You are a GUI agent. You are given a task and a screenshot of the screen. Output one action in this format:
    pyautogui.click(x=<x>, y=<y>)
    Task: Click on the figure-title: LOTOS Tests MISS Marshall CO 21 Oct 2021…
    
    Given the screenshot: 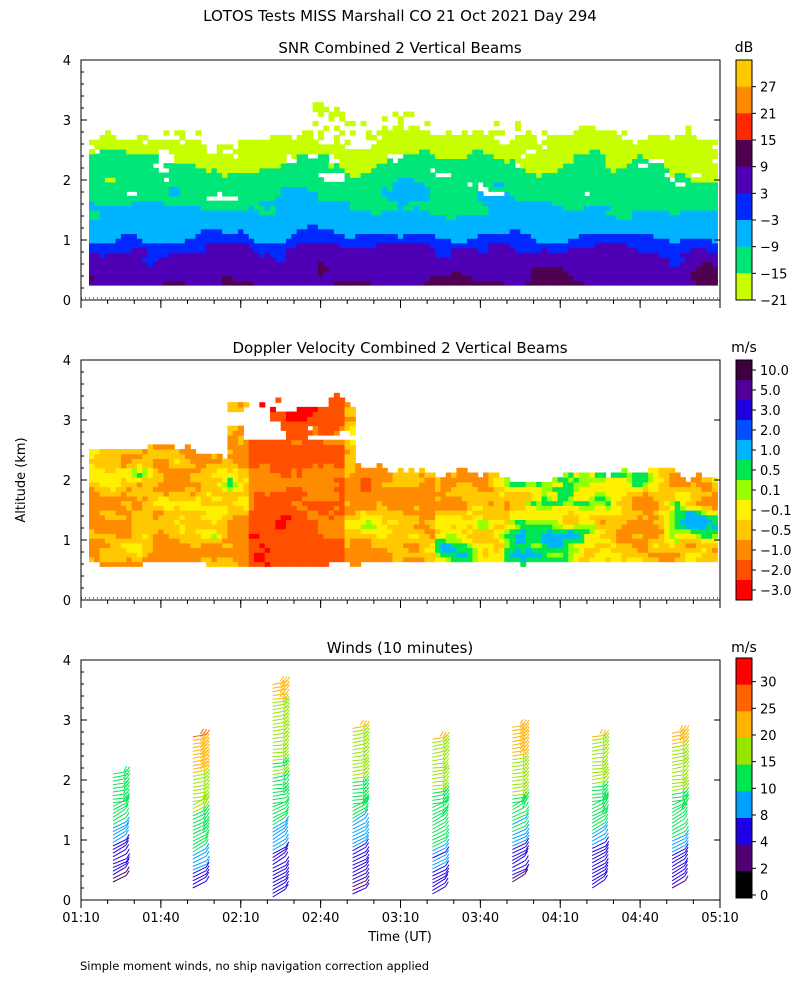 What is the action you would take?
    pyautogui.click(x=400, y=16)
    